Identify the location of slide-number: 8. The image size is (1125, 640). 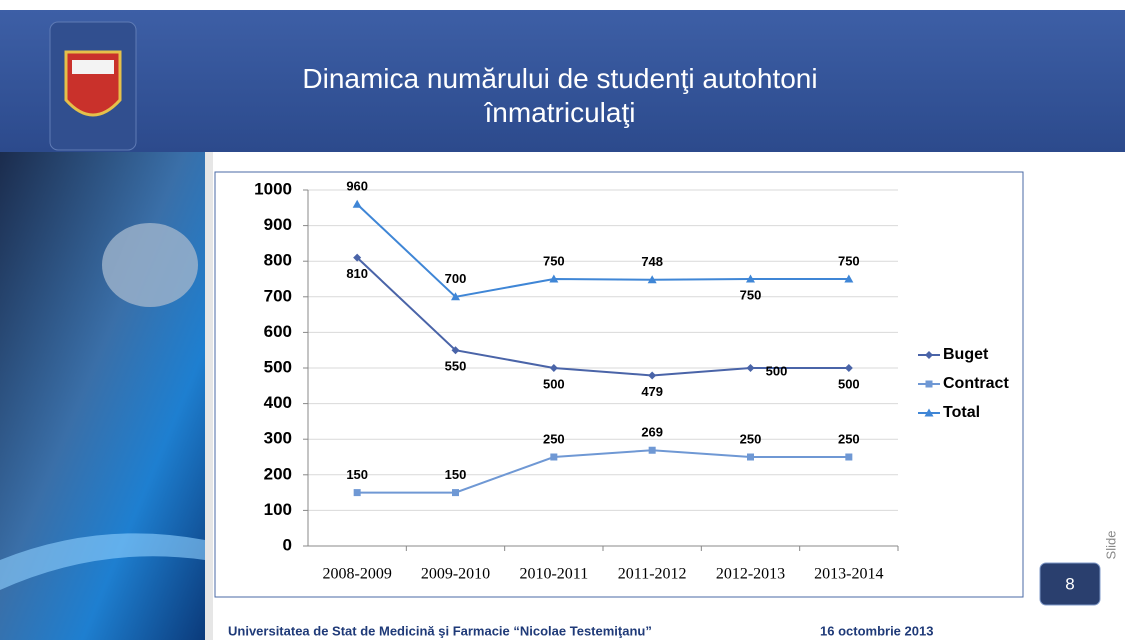
(1069, 583).